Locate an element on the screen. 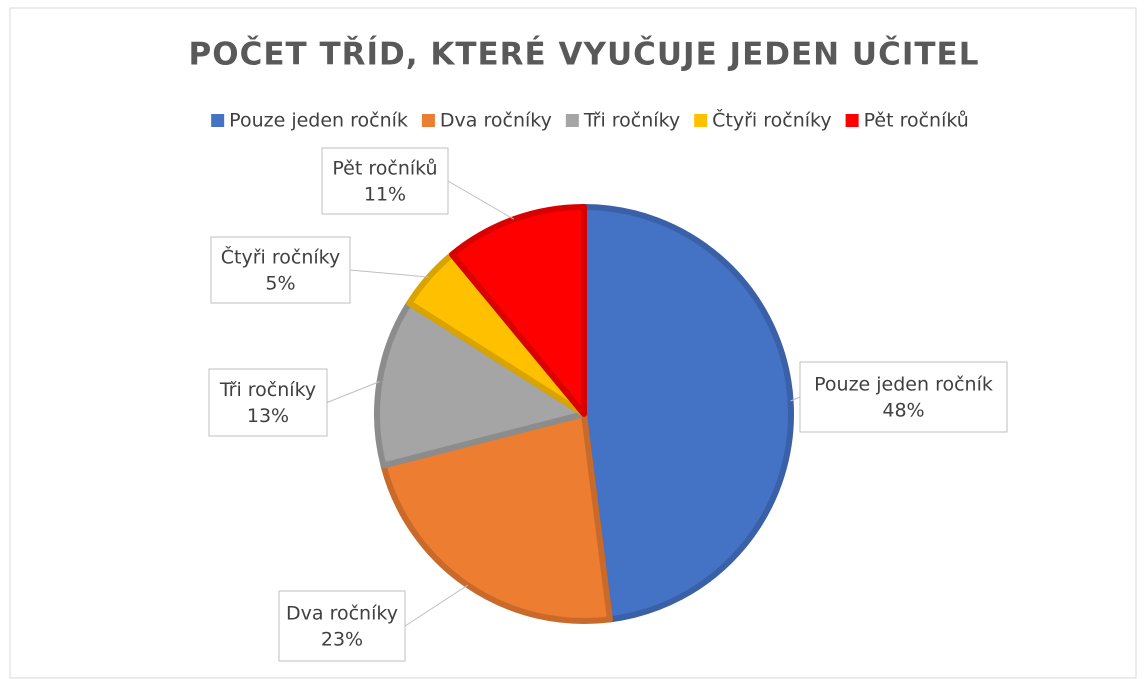  legend-label: Tři ročníky is located at coordinates (631, 121).